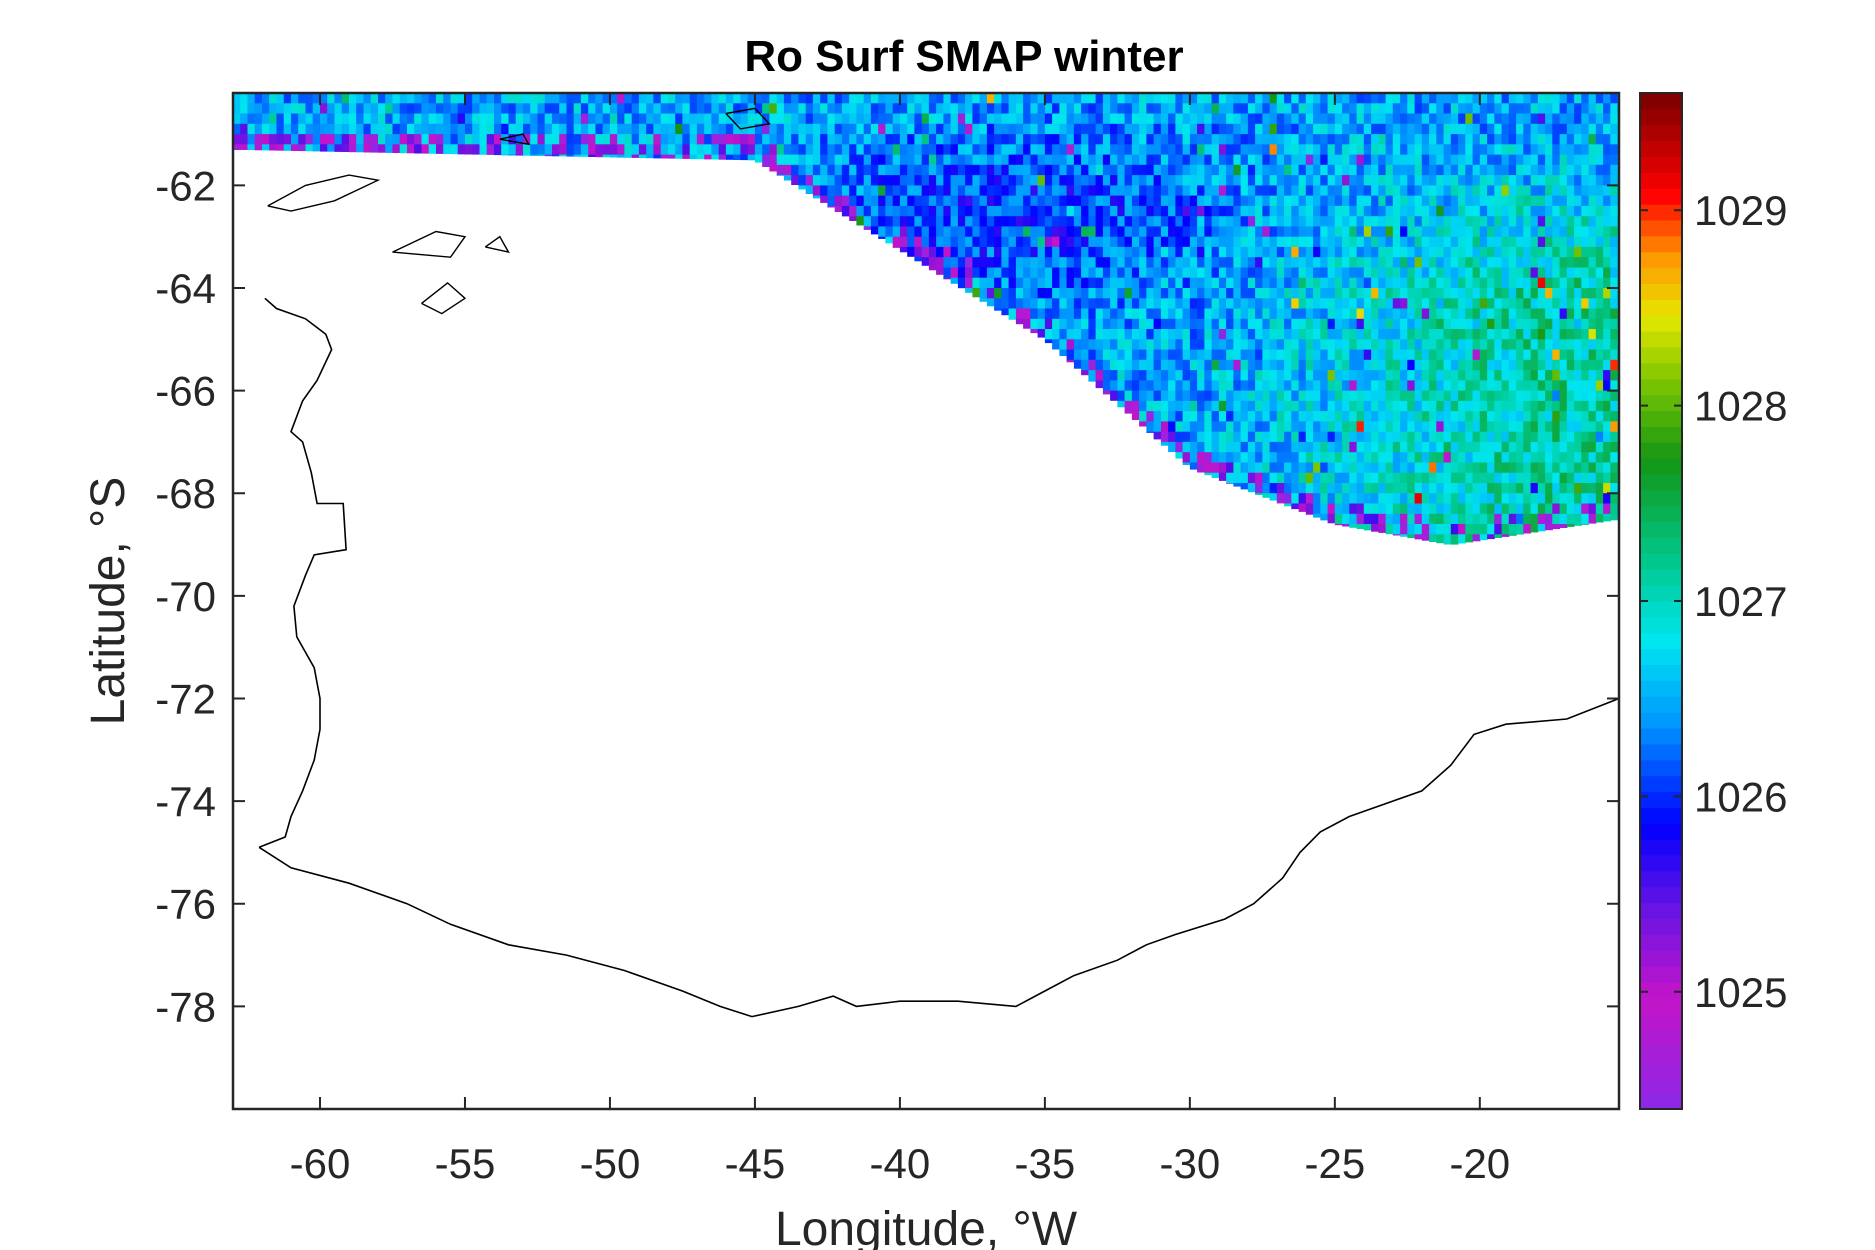 The width and height of the screenshot is (1875, 1250). I want to click on y-tick-label: -76, so click(185, 904).